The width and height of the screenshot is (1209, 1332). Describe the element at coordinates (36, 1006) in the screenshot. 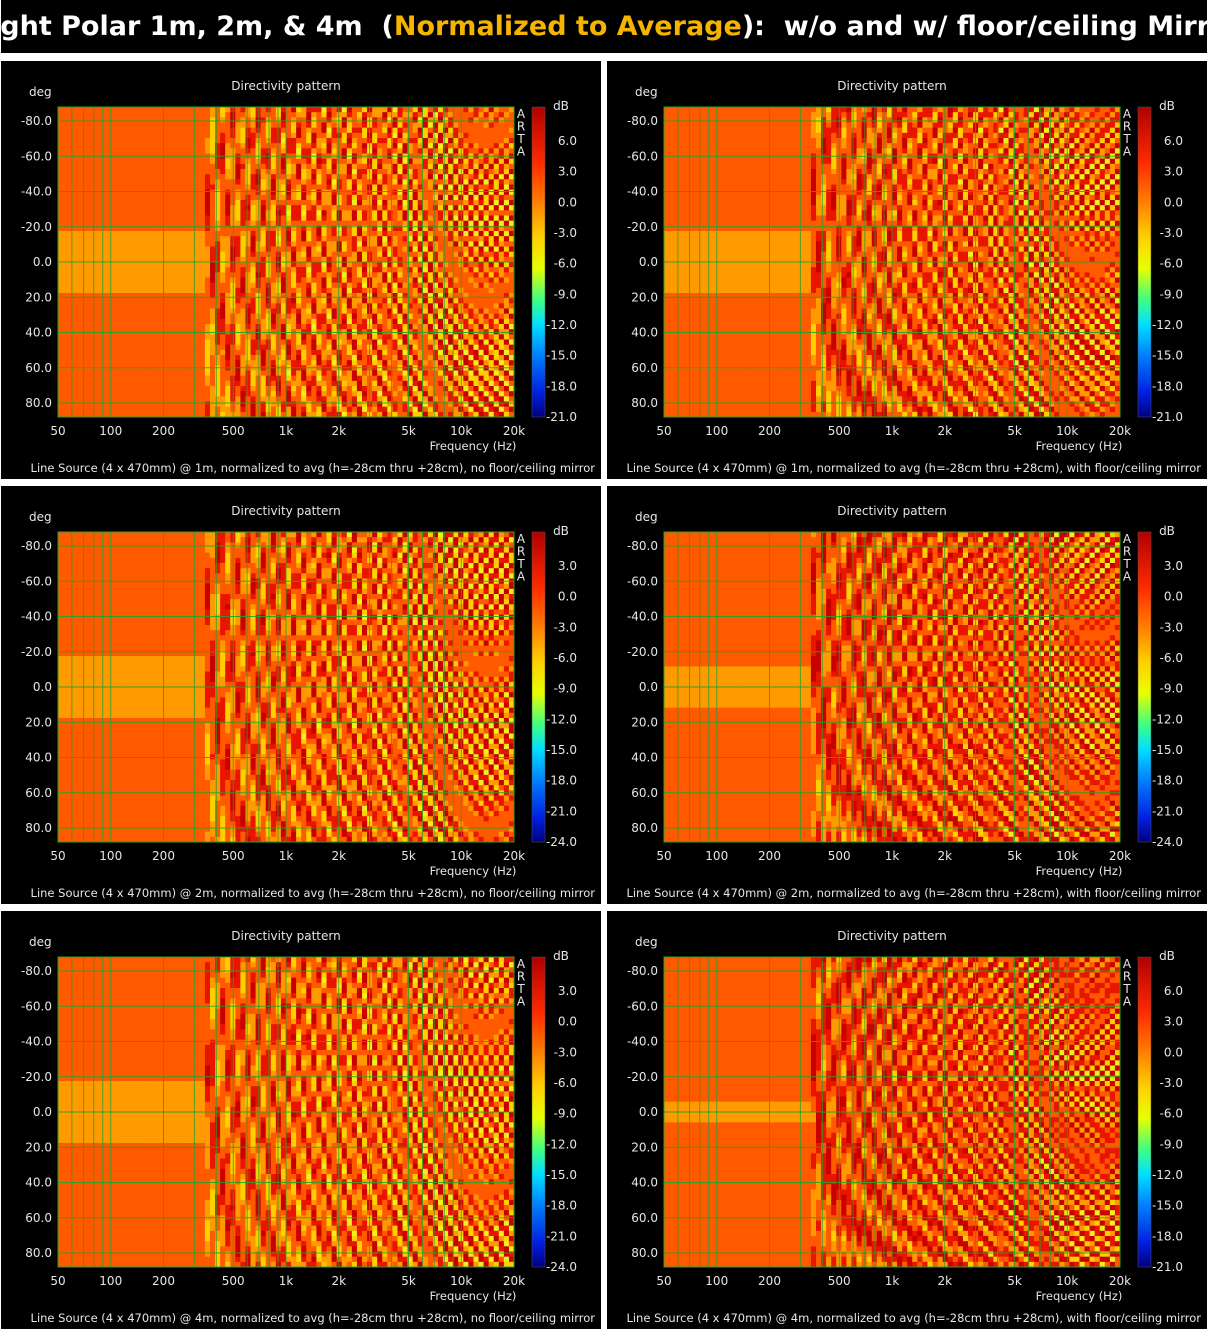

I see `y-tick-label: -60.0` at that location.